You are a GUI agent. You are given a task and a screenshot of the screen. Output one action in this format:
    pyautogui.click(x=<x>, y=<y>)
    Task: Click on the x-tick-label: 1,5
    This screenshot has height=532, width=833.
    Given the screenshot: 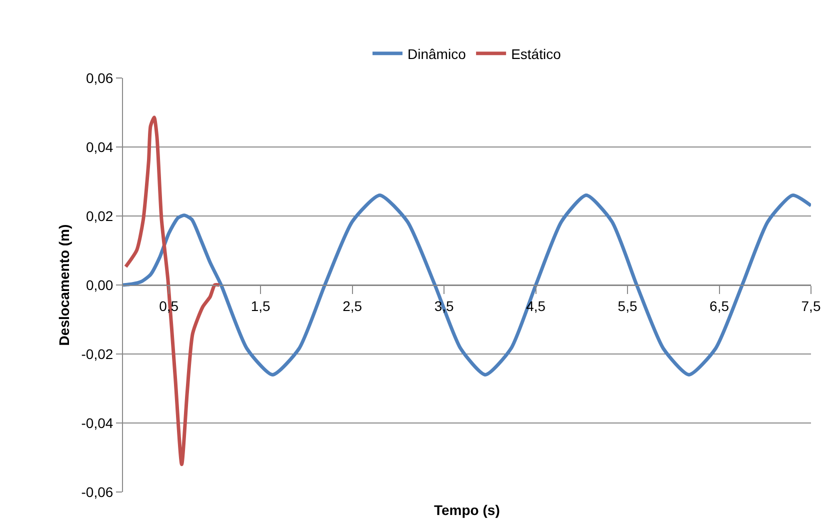 What is the action you would take?
    pyautogui.click(x=260, y=306)
    